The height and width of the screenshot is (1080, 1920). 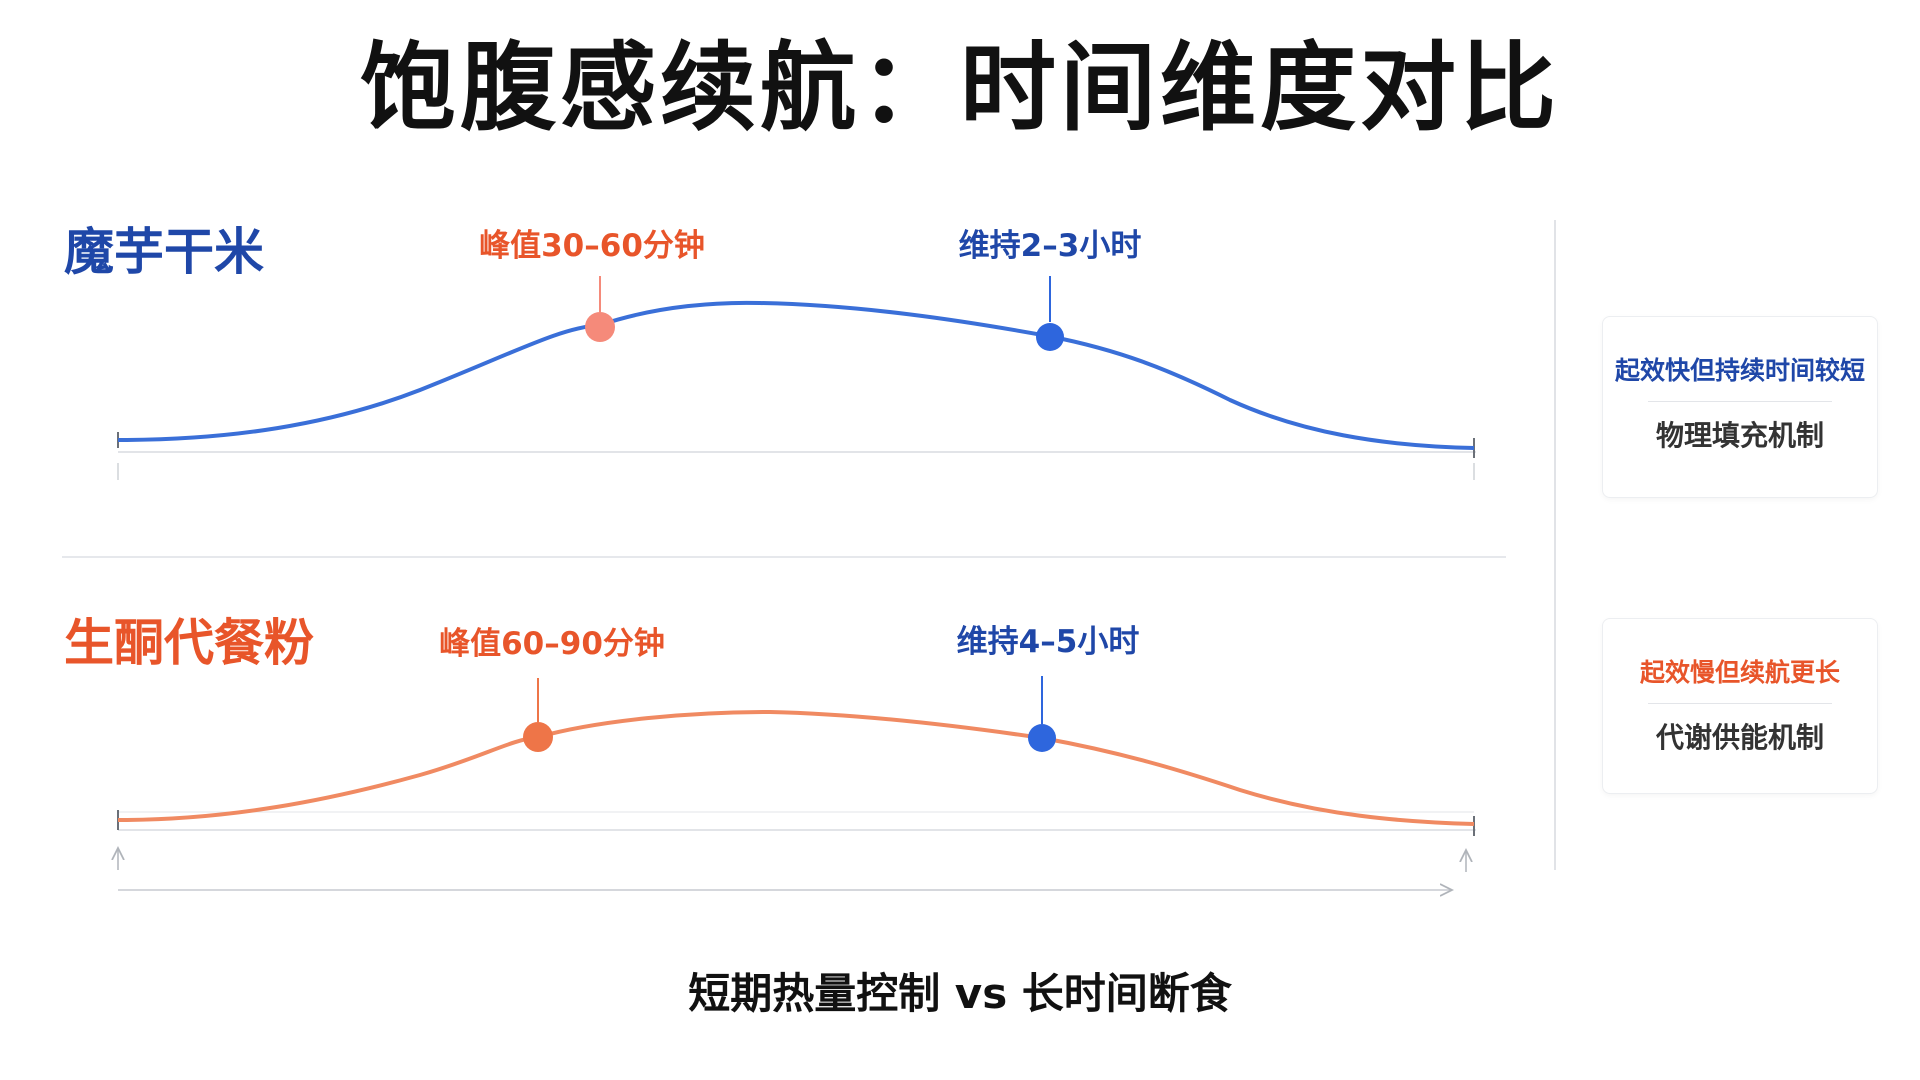 What do you see at coordinates (1050, 246) in the screenshot?
I see `sustain-annotation-konjac: 维持2–3小时` at bounding box center [1050, 246].